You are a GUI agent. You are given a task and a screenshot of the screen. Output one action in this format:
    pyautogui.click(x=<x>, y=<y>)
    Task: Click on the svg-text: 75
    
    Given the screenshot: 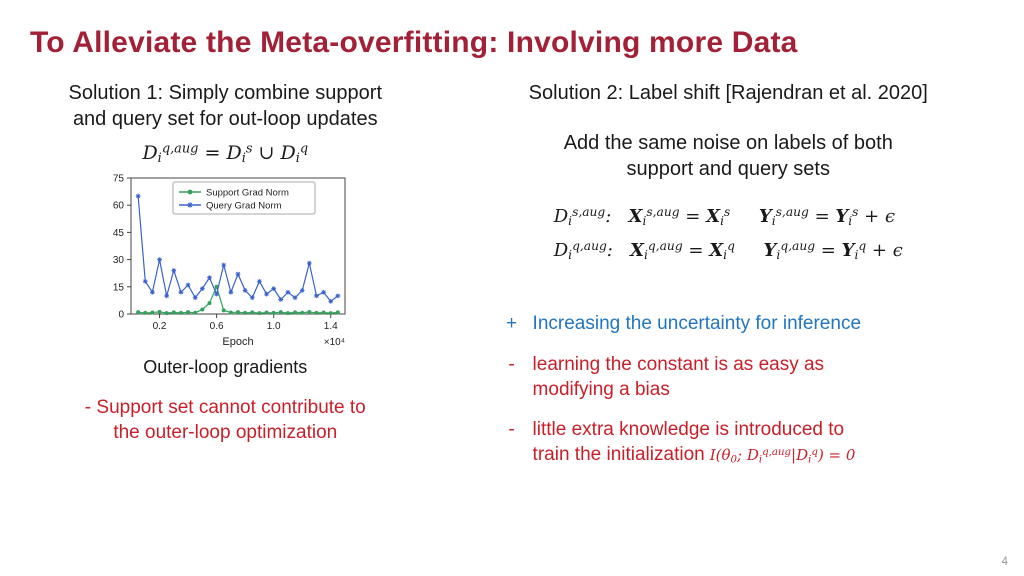 What is the action you would take?
    pyautogui.click(x=119, y=179)
    